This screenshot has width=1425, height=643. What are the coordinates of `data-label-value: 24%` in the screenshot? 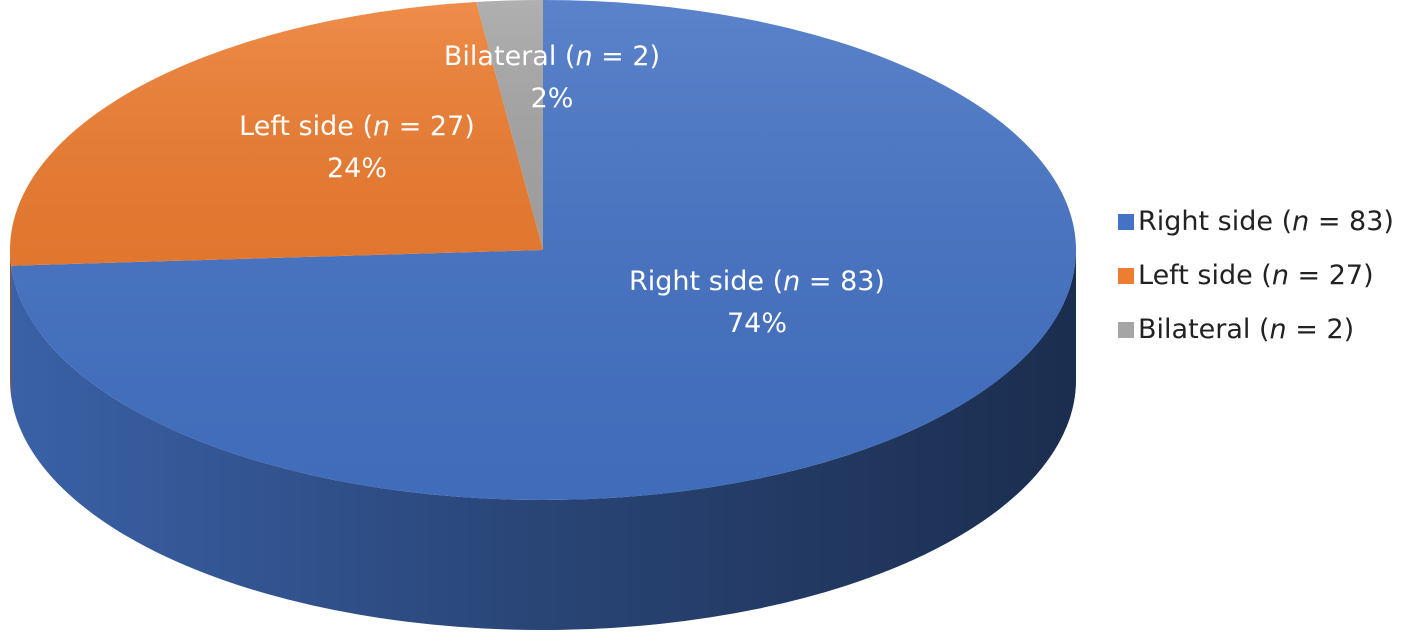 It's located at (357, 168).